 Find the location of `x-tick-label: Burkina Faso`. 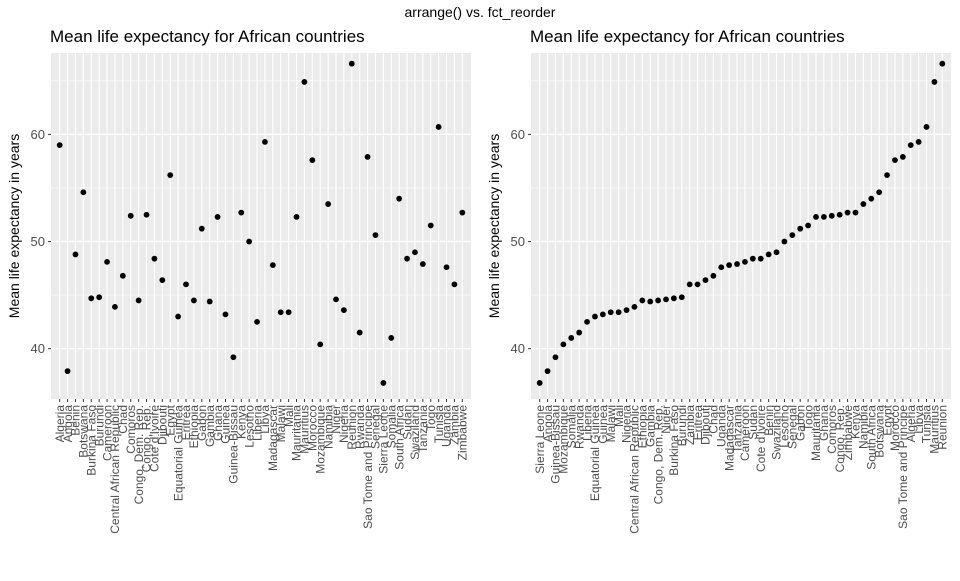

x-tick-label: Burkina Faso is located at coordinates (91, 440).